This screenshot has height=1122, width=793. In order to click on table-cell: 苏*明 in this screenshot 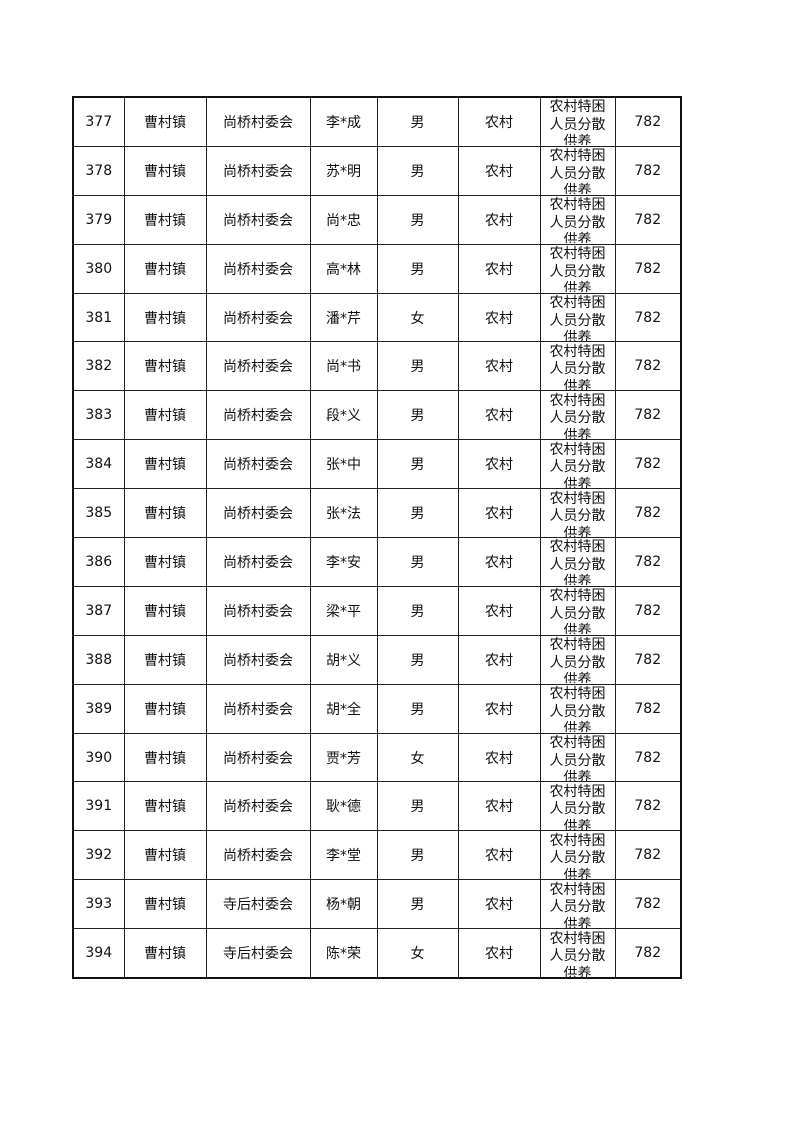, I will do `click(343, 170)`.